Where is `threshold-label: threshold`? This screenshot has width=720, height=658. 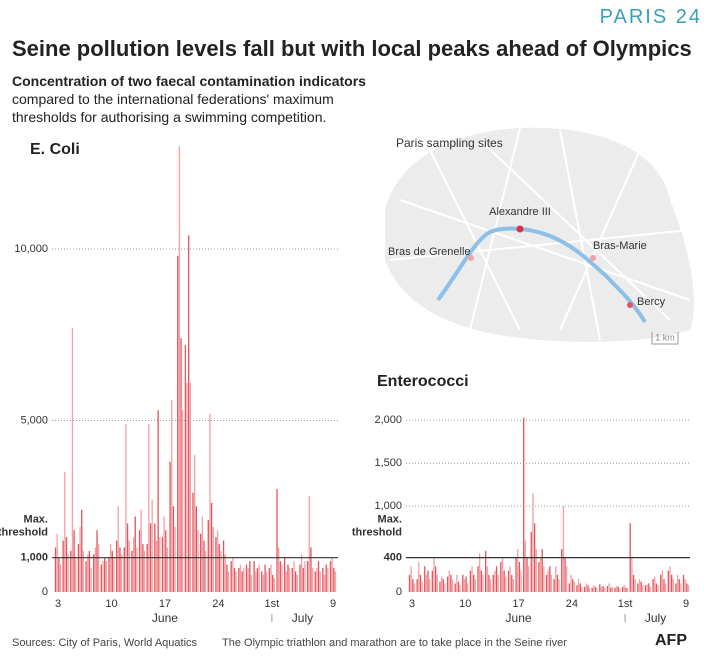
threshold-label: threshold is located at coordinates (24, 533).